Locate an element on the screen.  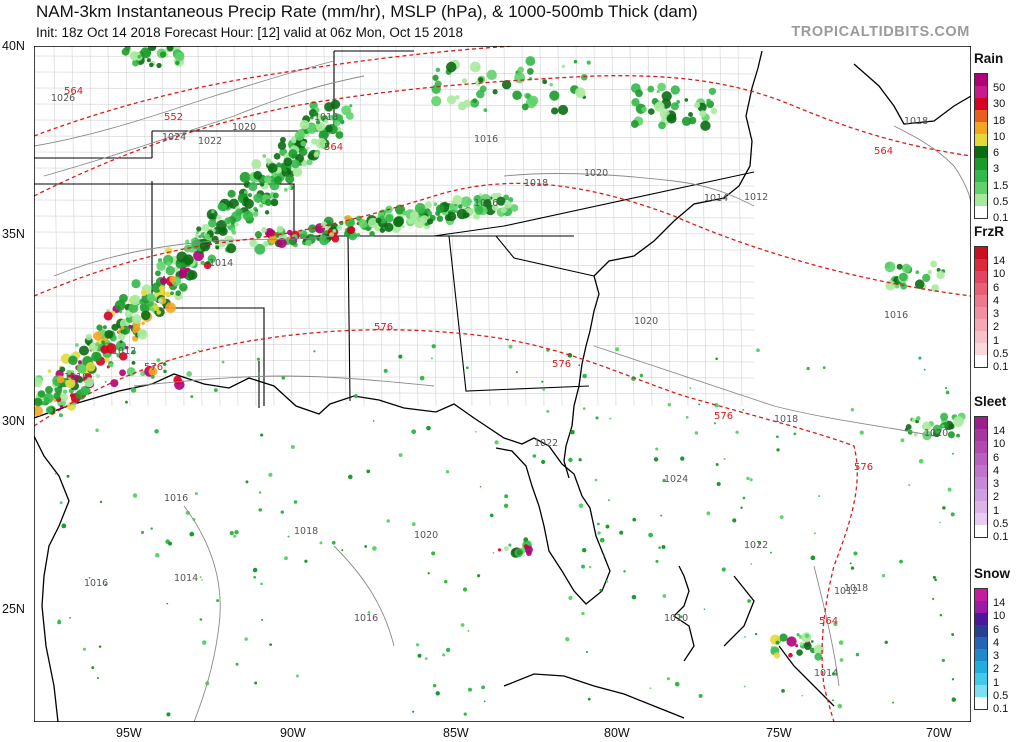
scale-label: 0.1 is located at coordinates (1001, 537).